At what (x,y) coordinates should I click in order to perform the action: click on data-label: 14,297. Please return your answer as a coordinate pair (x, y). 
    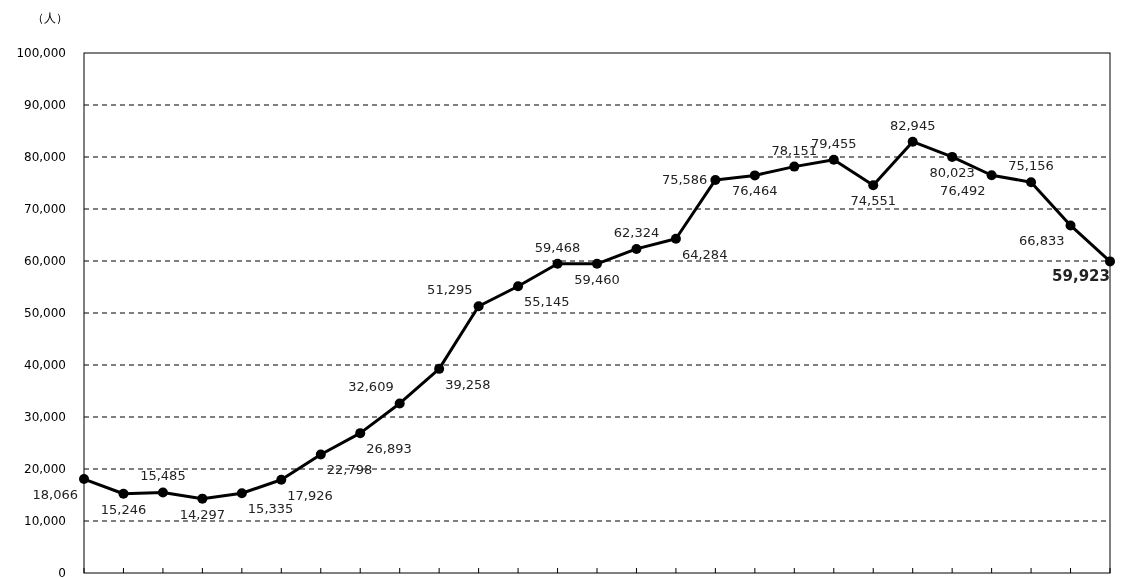
    Looking at the image, I should click on (202, 514).